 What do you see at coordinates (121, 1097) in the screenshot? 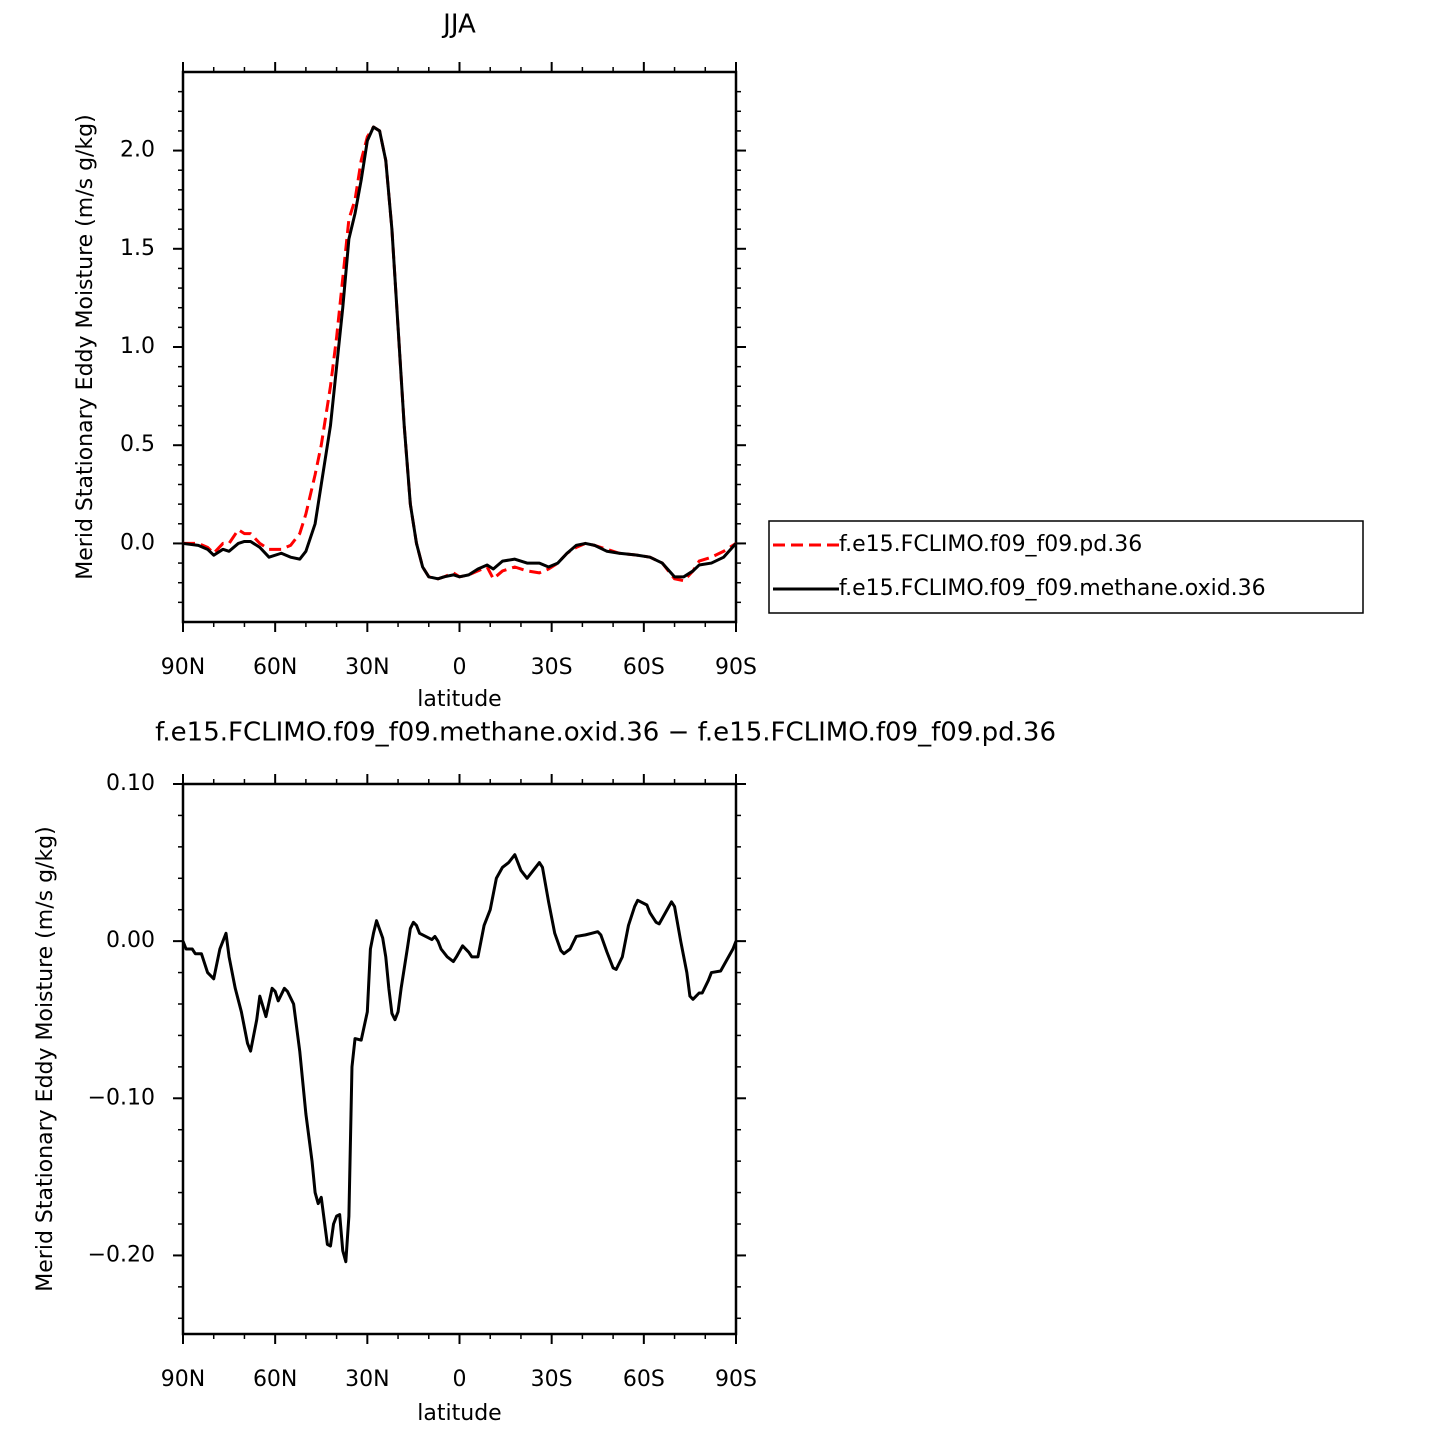
I see `y-tick-label: −0.10` at bounding box center [121, 1097].